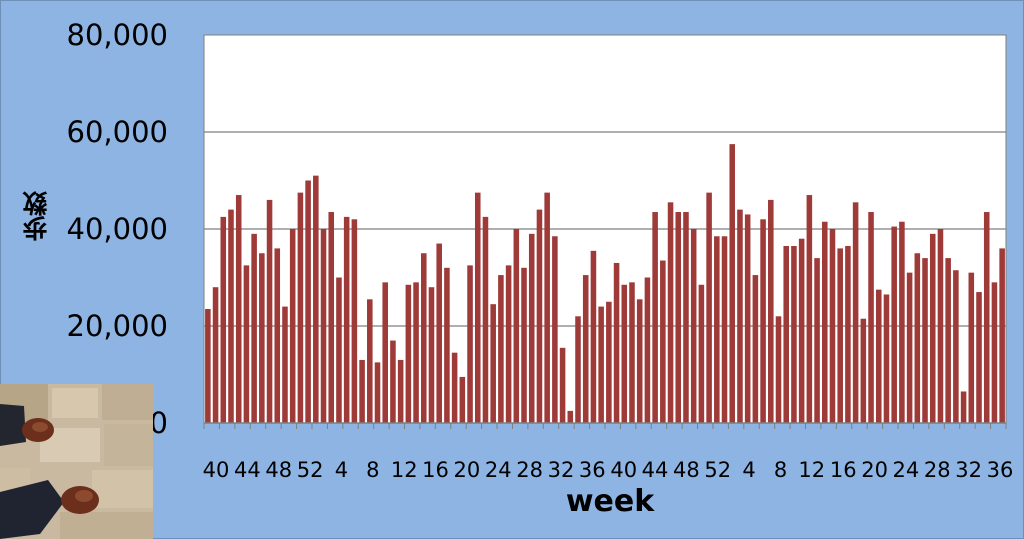 This screenshot has width=1024, height=539. I want to click on x-tick-label: 16, so click(435, 470).